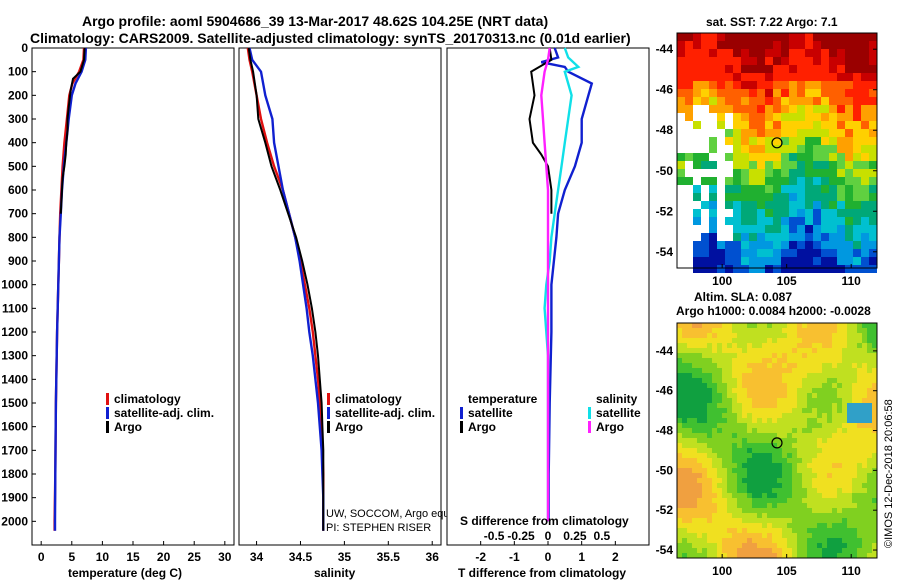 The width and height of the screenshot is (900, 580). What do you see at coordinates (617, 399) in the screenshot?
I see `legend-title-salinity: salinity` at bounding box center [617, 399].